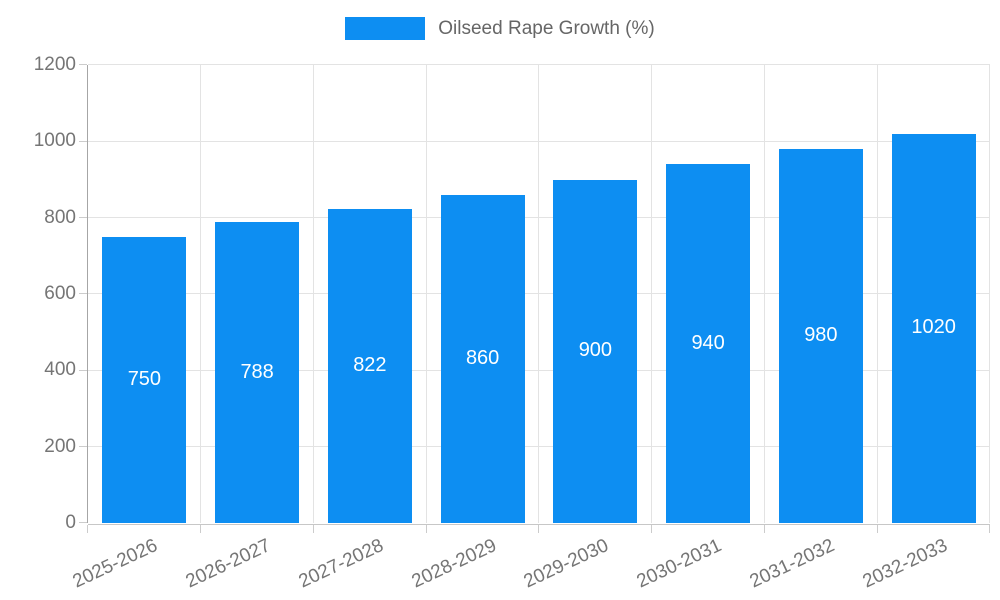 The image size is (1000, 600). I want to click on bar-2030-2031: 940, so click(708, 343).